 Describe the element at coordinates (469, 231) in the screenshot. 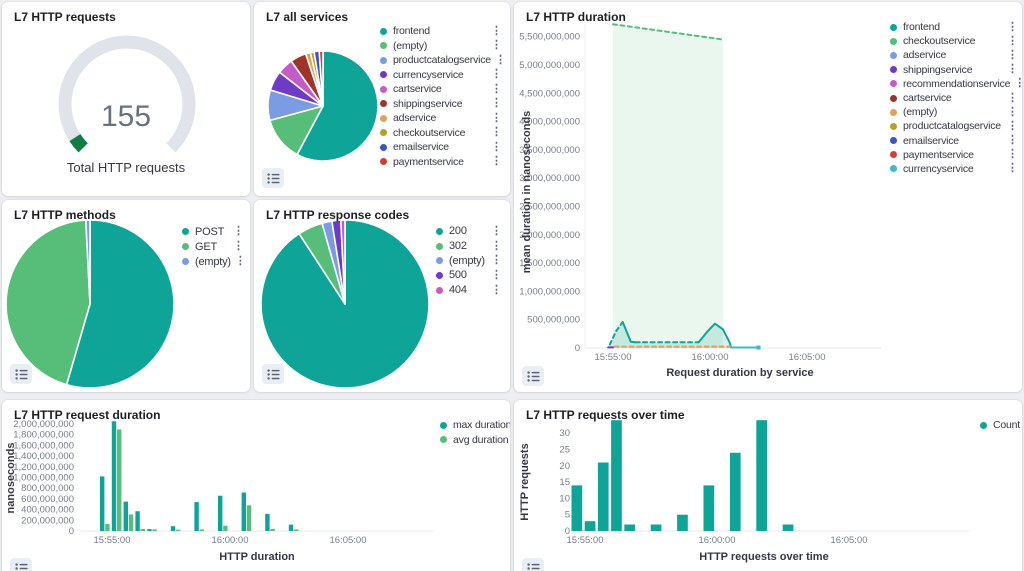

I see `legend-item: 200 ⋮` at that location.